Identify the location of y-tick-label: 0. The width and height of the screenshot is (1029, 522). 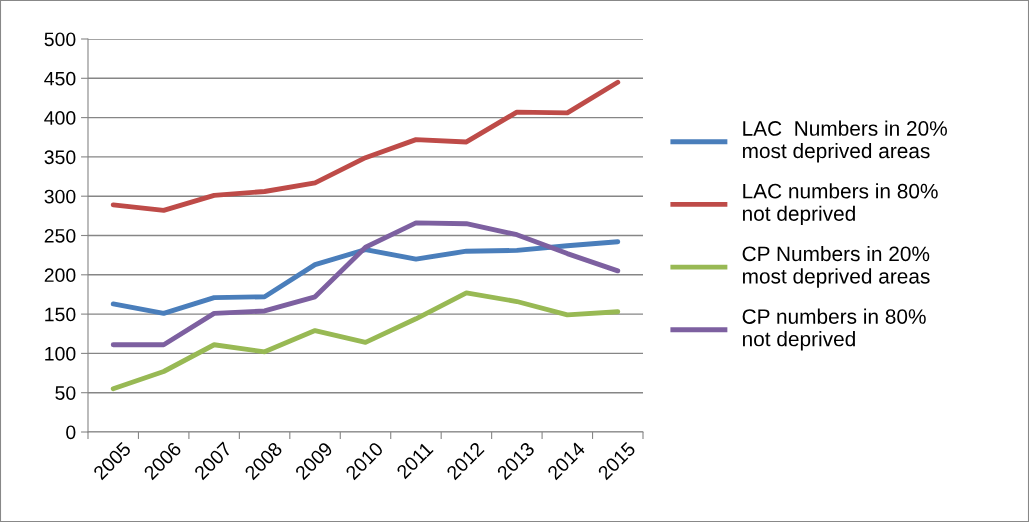
(71, 432).